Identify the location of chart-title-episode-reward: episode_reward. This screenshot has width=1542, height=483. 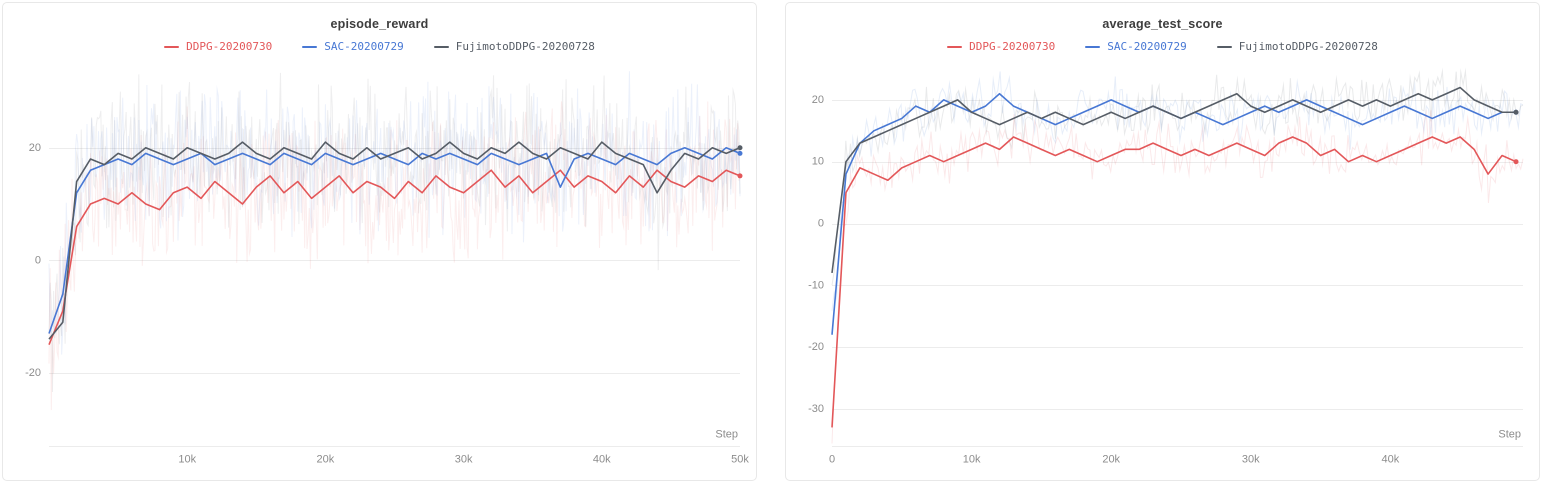
(379, 24).